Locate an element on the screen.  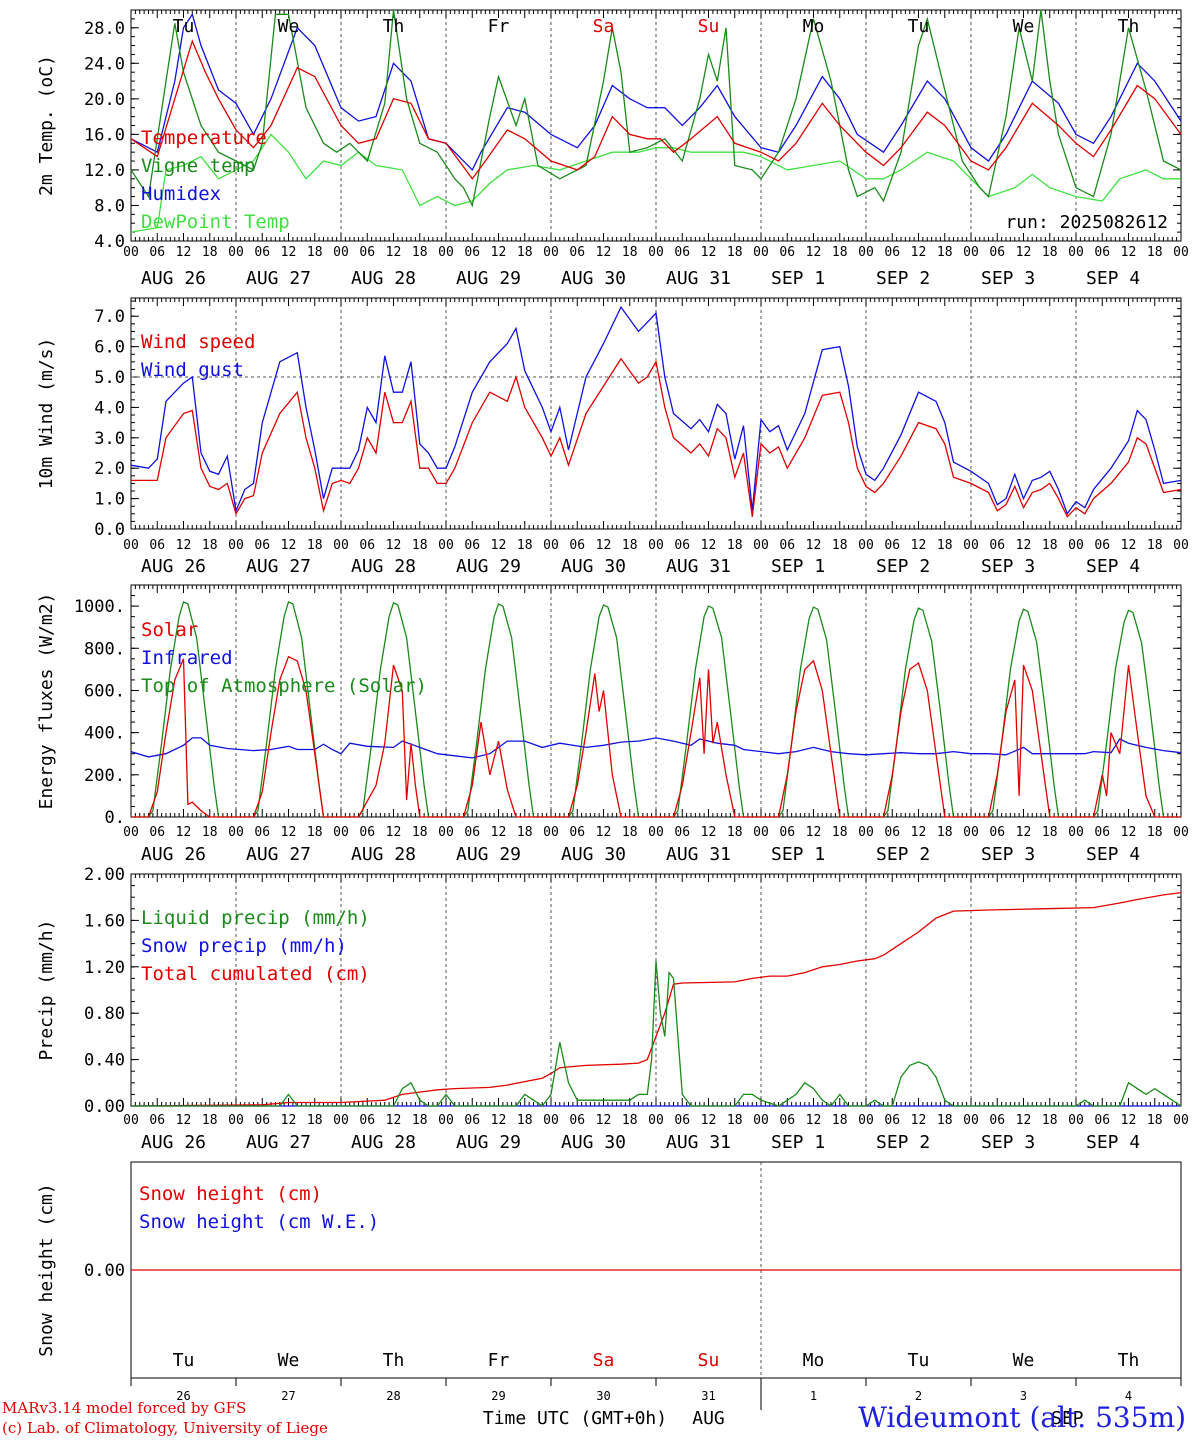
legend-snow-0: Snow height (cm) is located at coordinates (230, 1194).